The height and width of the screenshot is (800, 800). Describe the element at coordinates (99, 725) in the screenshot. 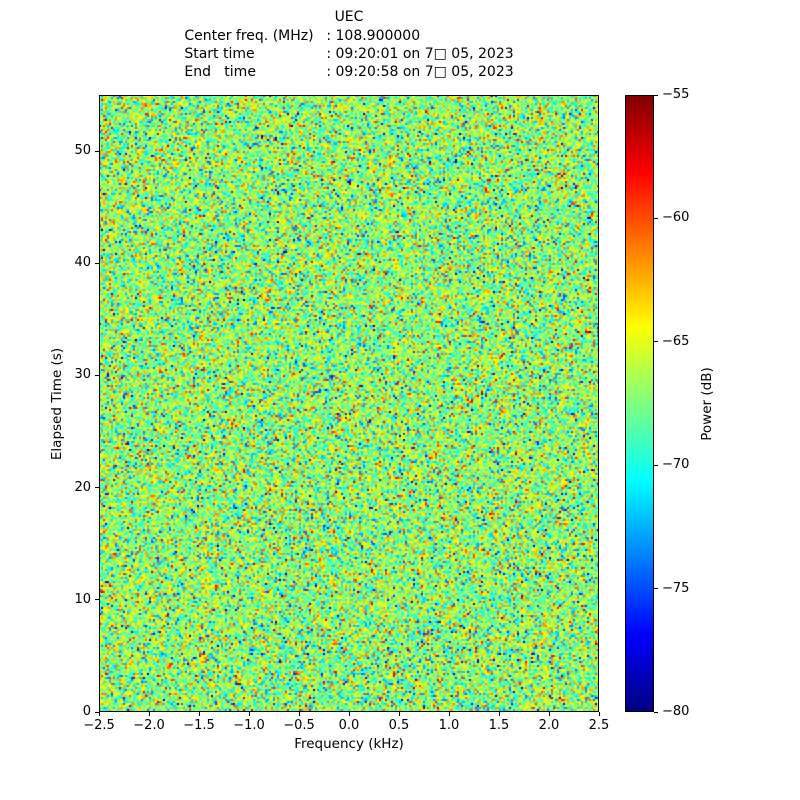

I see `x-tick-label: −2.5` at that location.